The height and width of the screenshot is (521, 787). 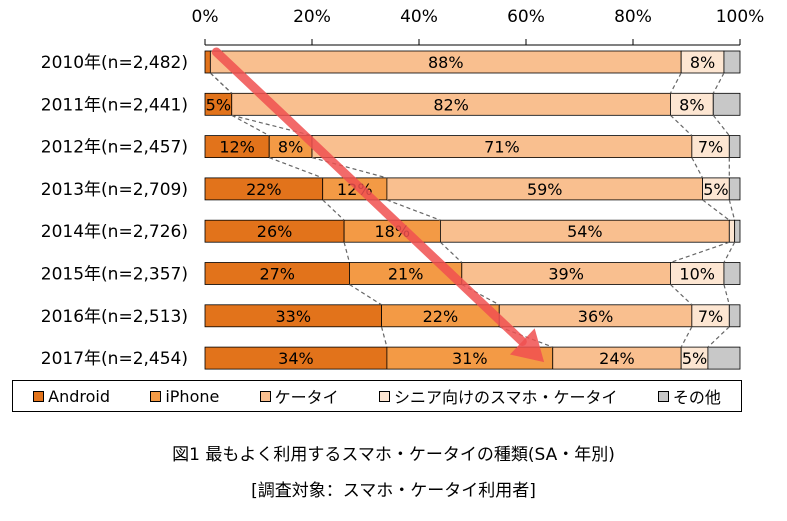 What do you see at coordinates (79, 396) in the screenshot?
I see `legend-label: Android` at bounding box center [79, 396].